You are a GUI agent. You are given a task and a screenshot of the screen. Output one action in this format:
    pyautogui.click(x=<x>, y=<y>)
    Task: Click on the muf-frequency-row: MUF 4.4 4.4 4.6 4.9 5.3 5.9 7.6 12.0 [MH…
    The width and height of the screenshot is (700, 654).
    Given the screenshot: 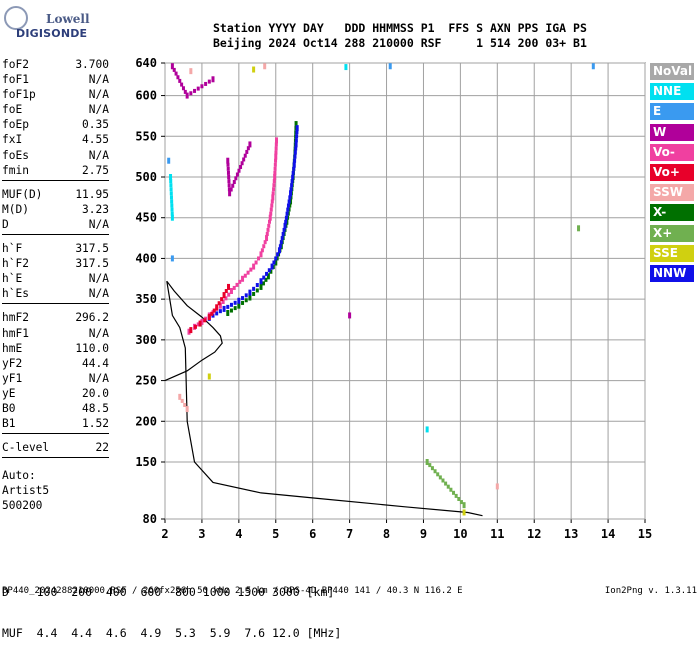 What is the action you would take?
    pyautogui.click(x=172, y=633)
    